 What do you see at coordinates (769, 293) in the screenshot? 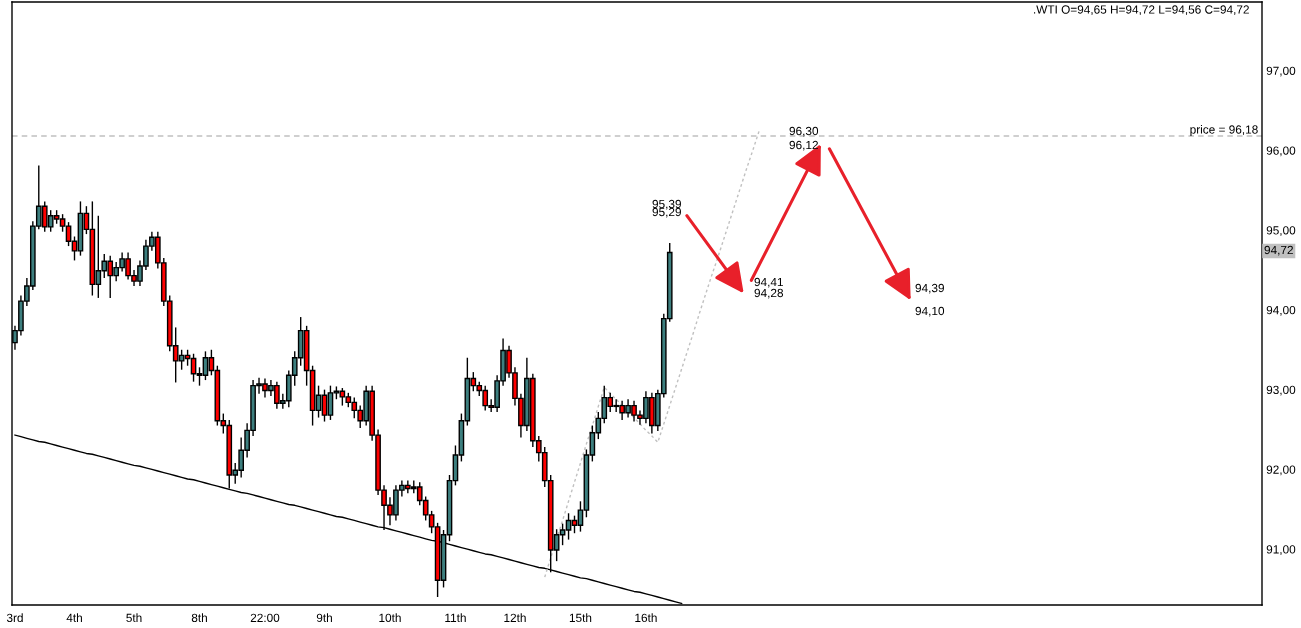
I see `annotation: 94,28` at bounding box center [769, 293].